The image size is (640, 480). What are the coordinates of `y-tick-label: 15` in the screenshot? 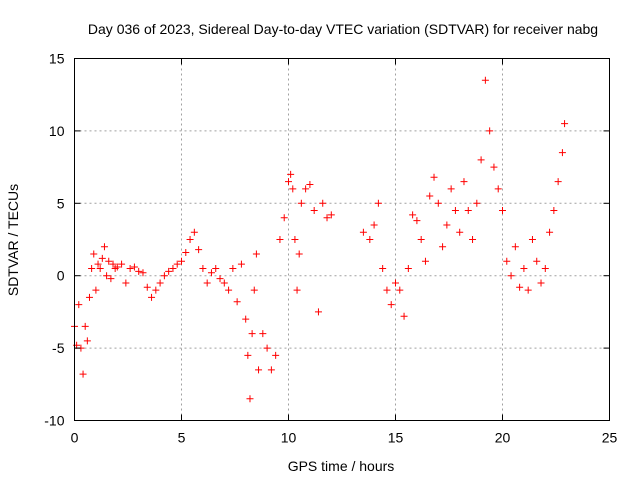 It's located at (57, 59).